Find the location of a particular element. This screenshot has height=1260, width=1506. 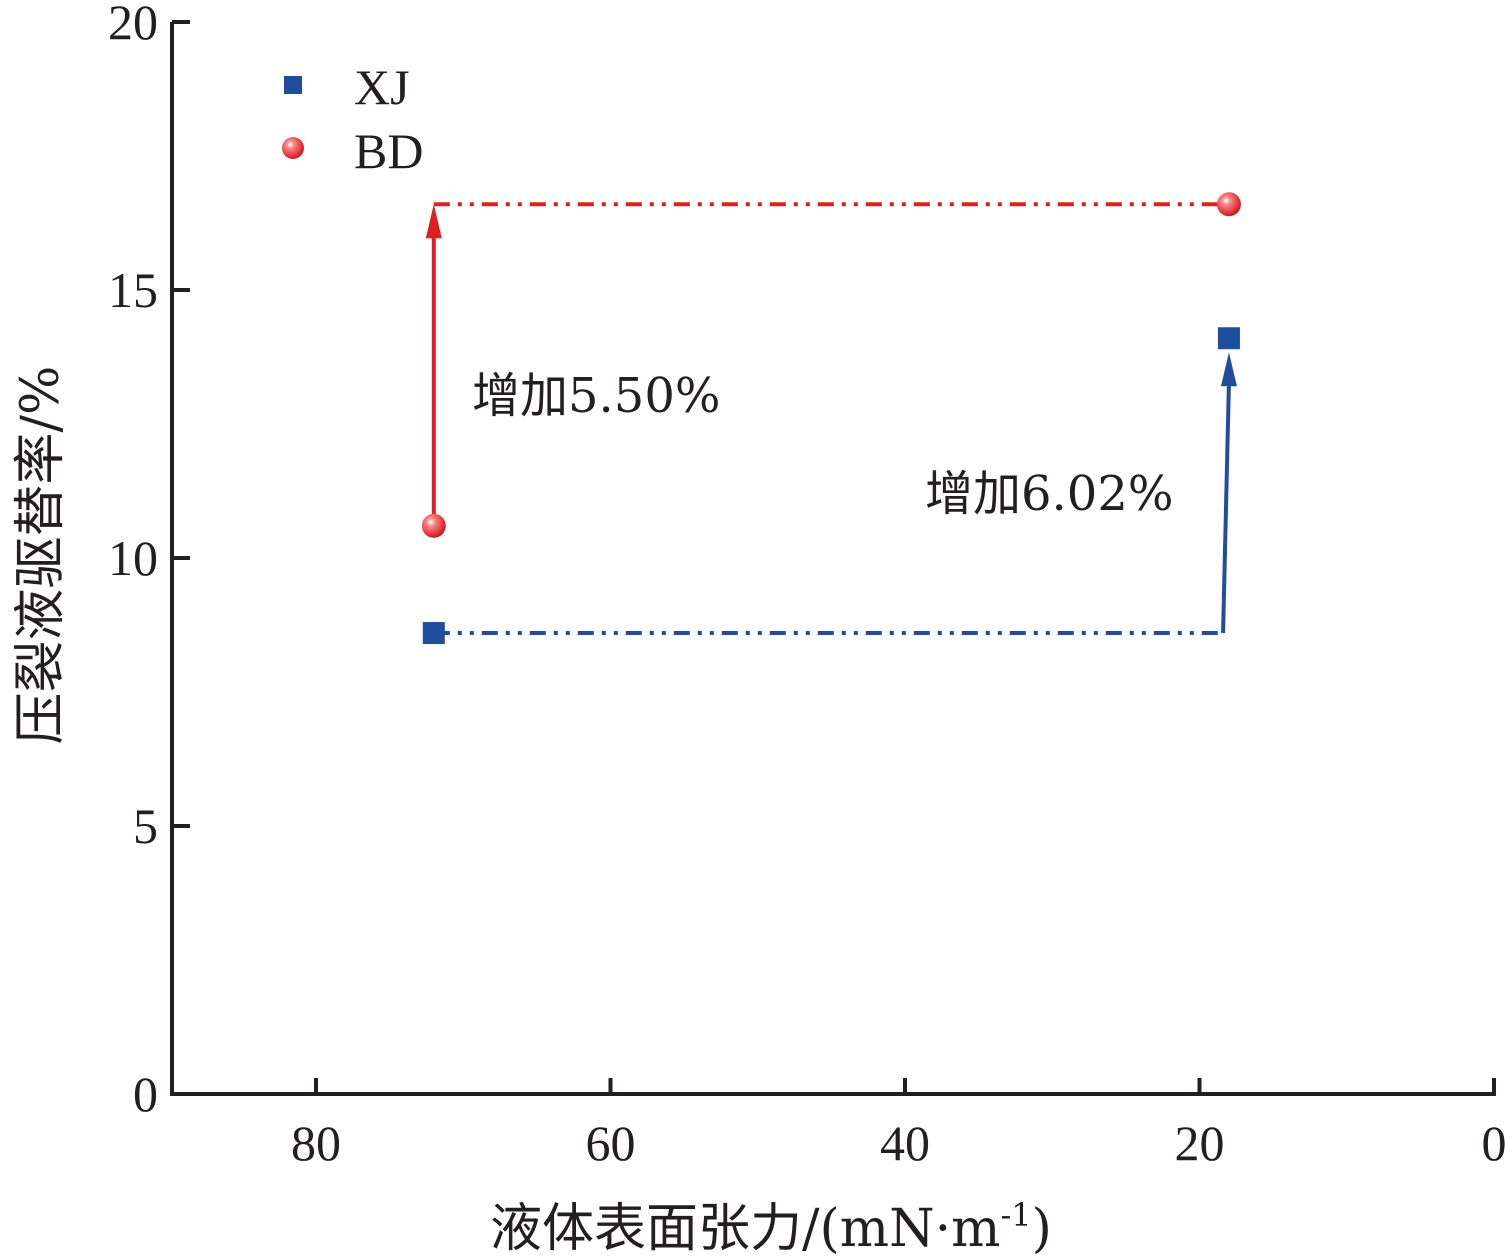

x-tick-label: 20 is located at coordinates (1200, 1143).